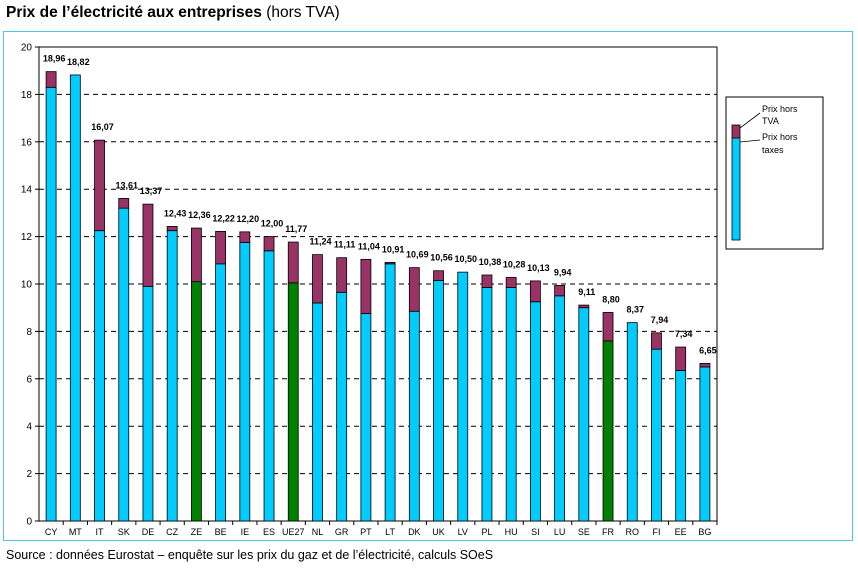  Describe the element at coordinates (704, 532) in the screenshot. I see `x-tick-label: BG` at that location.